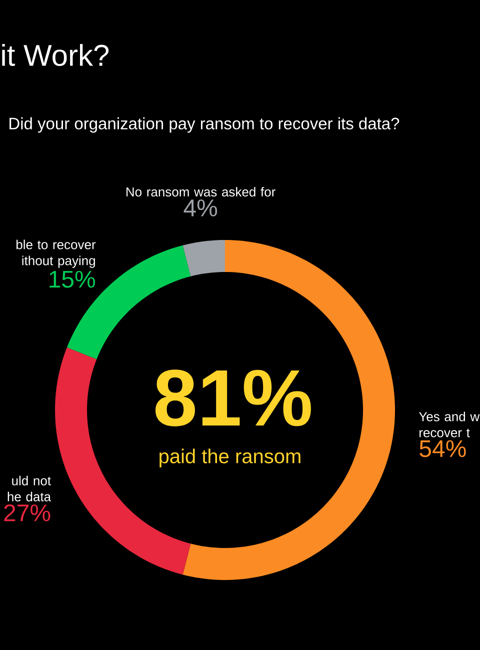  Describe the element at coordinates (72, 279) in the screenshot. I see `data-label: 15%` at that location.